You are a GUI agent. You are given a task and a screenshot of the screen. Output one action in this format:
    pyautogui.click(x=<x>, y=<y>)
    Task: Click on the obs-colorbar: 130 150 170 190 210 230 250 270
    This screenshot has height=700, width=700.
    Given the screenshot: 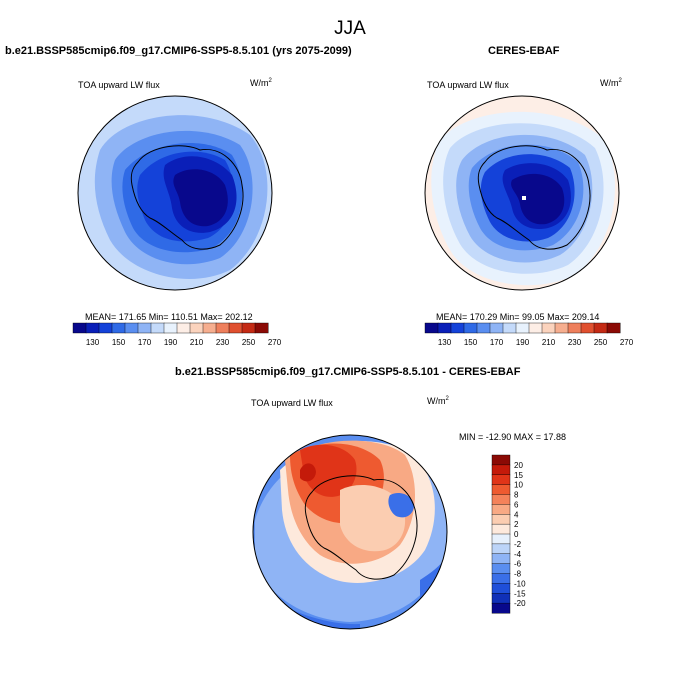 What is the action you would take?
    pyautogui.click(x=529, y=334)
    